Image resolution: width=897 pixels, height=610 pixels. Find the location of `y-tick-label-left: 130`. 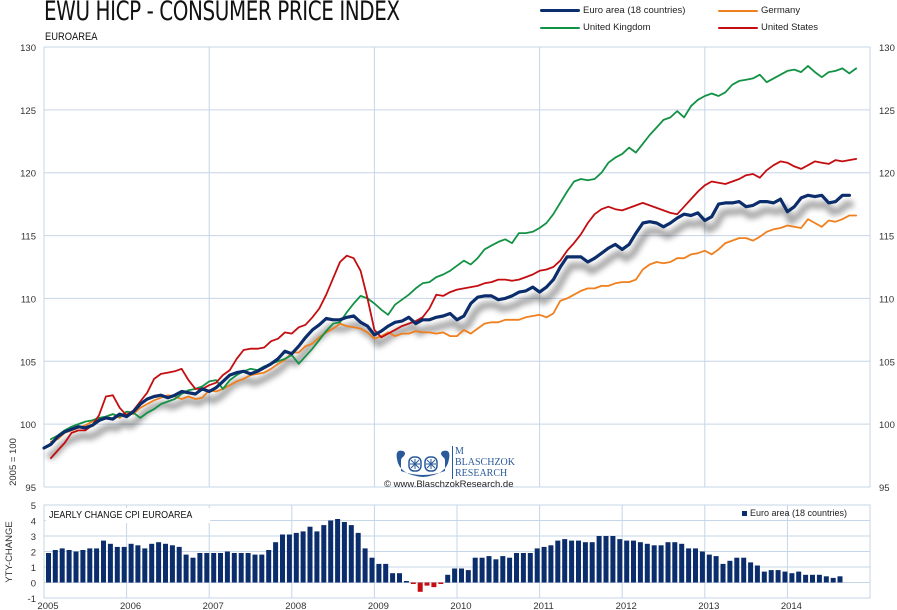

y-tick-label-left: 130 is located at coordinates (28, 48).